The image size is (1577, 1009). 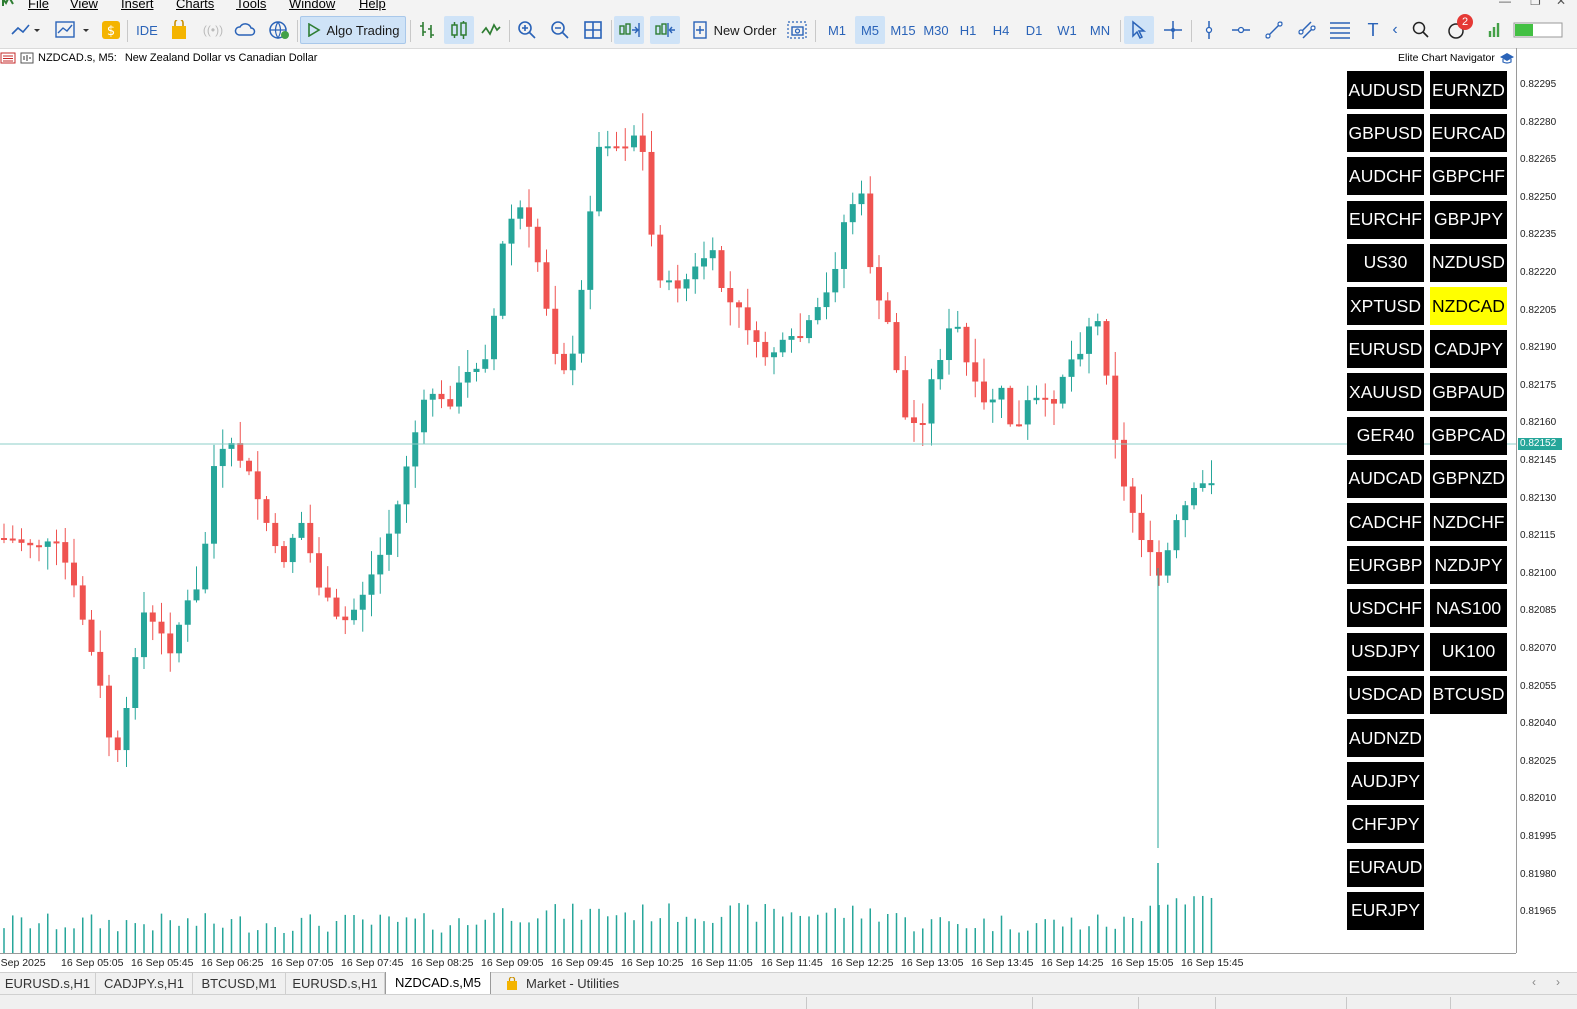 What do you see at coordinates (665, 30) in the screenshot?
I see `chart-shift-button` at bounding box center [665, 30].